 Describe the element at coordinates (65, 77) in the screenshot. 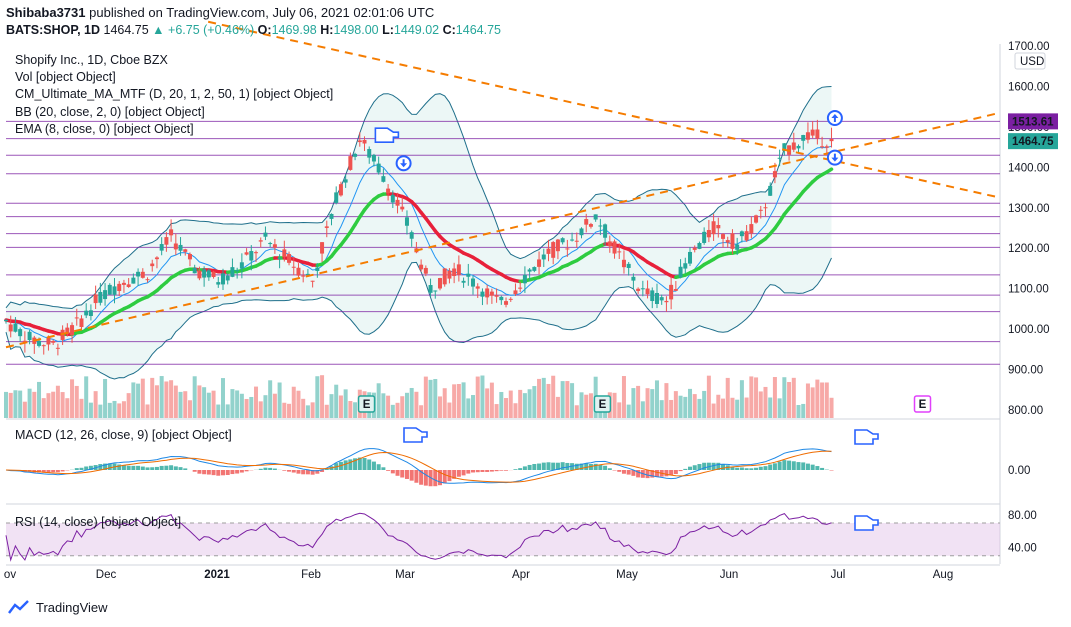

I see `legend-volume: Vol [object Object]` at that location.